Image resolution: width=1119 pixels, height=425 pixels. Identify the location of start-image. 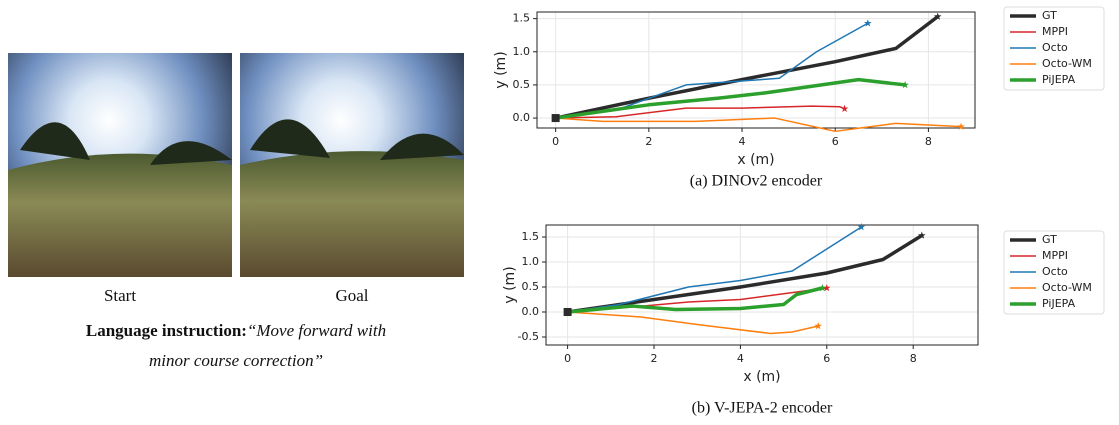
(120, 165).